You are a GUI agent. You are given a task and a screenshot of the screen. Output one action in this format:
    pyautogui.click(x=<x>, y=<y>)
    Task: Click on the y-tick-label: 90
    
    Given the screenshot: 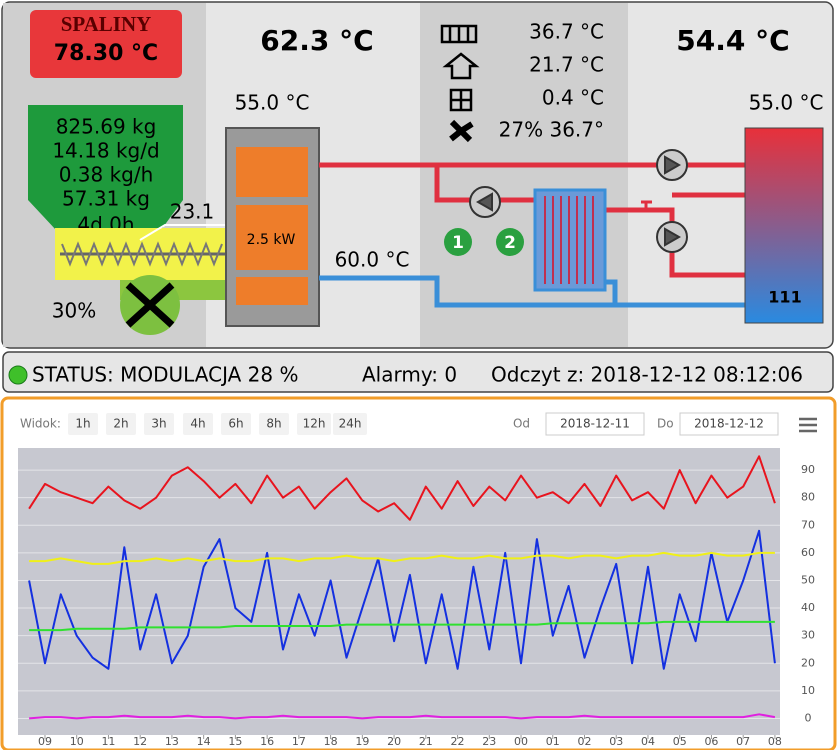 What is the action you would take?
    pyautogui.click(x=808, y=469)
    